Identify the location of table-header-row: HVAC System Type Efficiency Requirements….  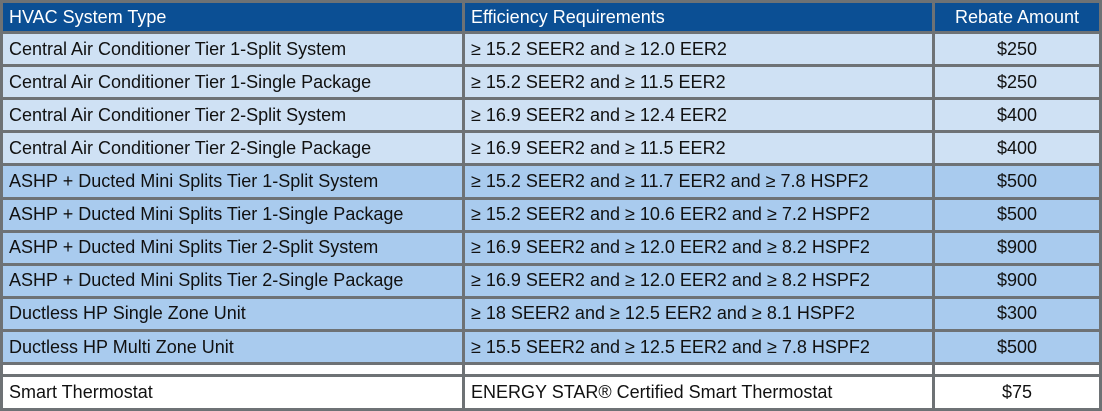
(551, 17).